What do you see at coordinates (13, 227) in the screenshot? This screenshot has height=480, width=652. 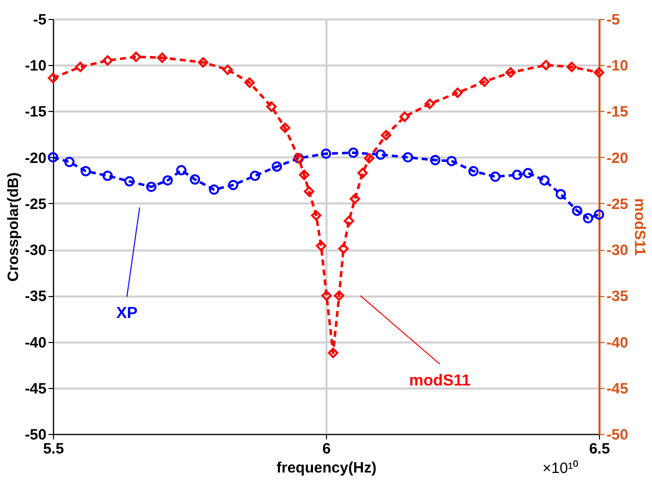 I see `y-axis-title: Crosspolar(dB)` at bounding box center [13, 227].